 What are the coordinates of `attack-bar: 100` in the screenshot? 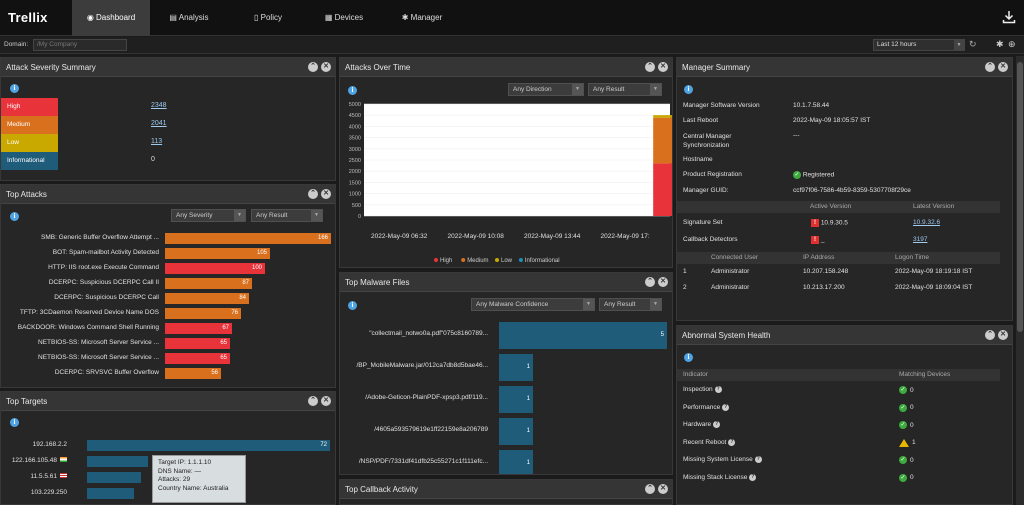 It's located at (215, 268).